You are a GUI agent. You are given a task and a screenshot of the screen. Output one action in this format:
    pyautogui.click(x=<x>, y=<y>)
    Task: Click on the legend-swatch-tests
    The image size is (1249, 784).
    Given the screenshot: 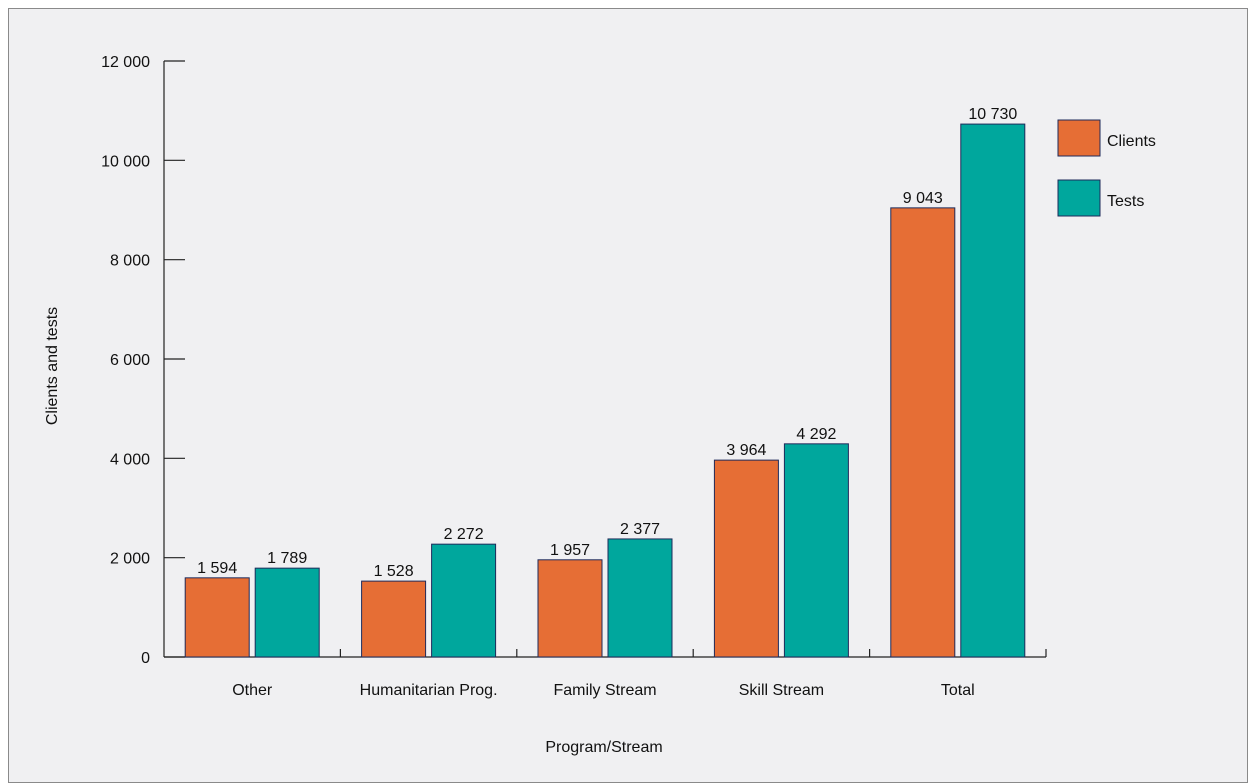 What is the action you would take?
    pyautogui.click(x=1079, y=198)
    